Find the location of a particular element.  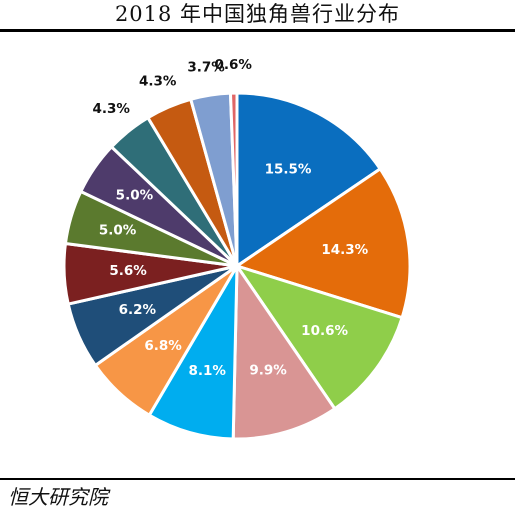

slice-label: 8.1% is located at coordinates (207, 371).